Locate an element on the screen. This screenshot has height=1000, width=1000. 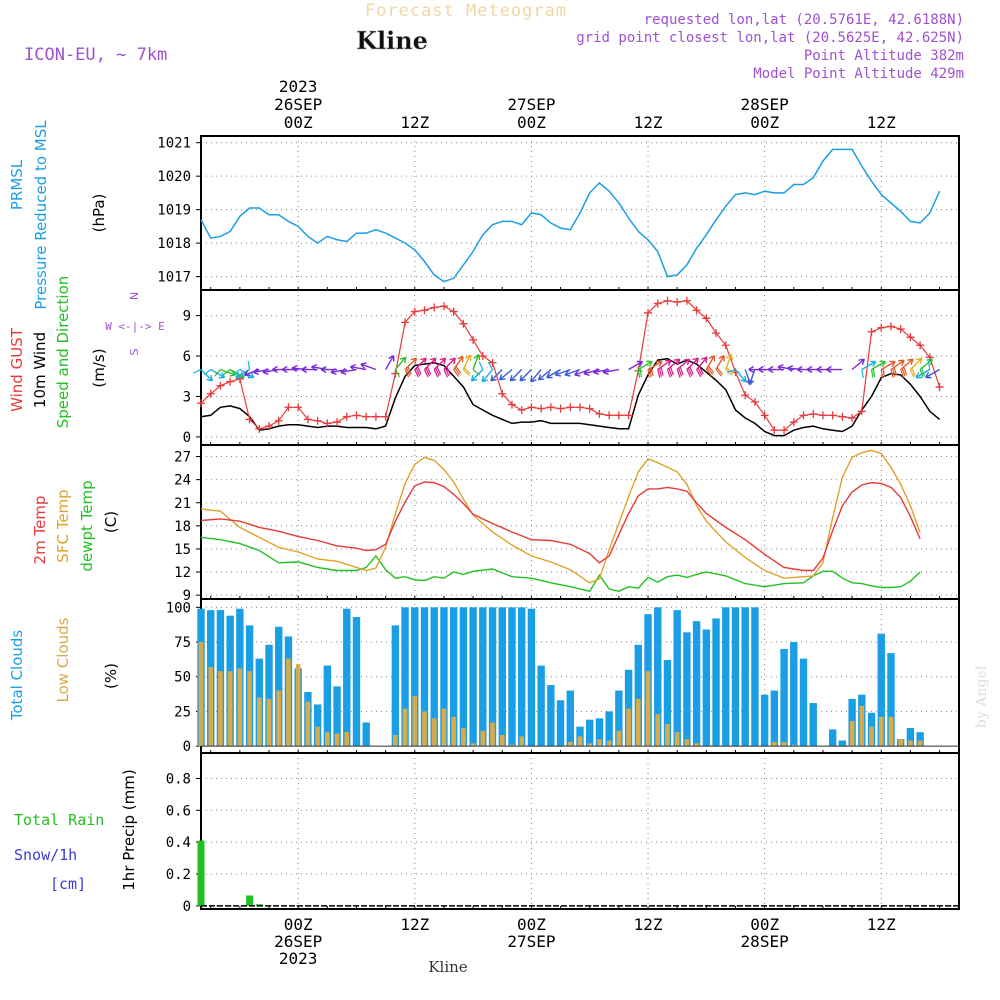
wind-ytick-label: 9 is located at coordinates (187, 317).